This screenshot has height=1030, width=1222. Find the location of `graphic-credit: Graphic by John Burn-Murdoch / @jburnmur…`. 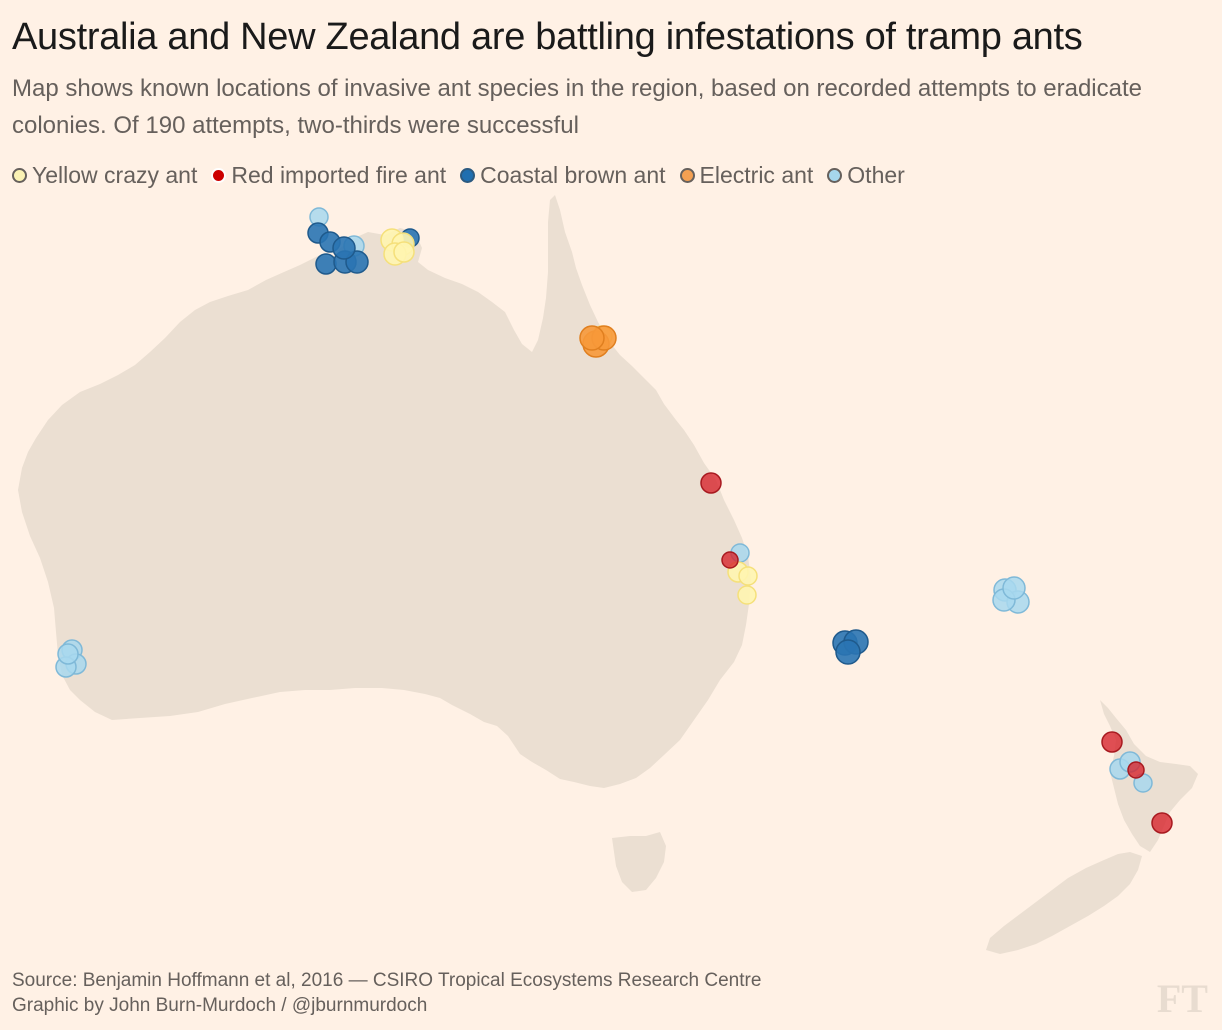

graphic-credit: Graphic by John Burn-Murdoch / @jburnmur… is located at coordinates (220, 1005).